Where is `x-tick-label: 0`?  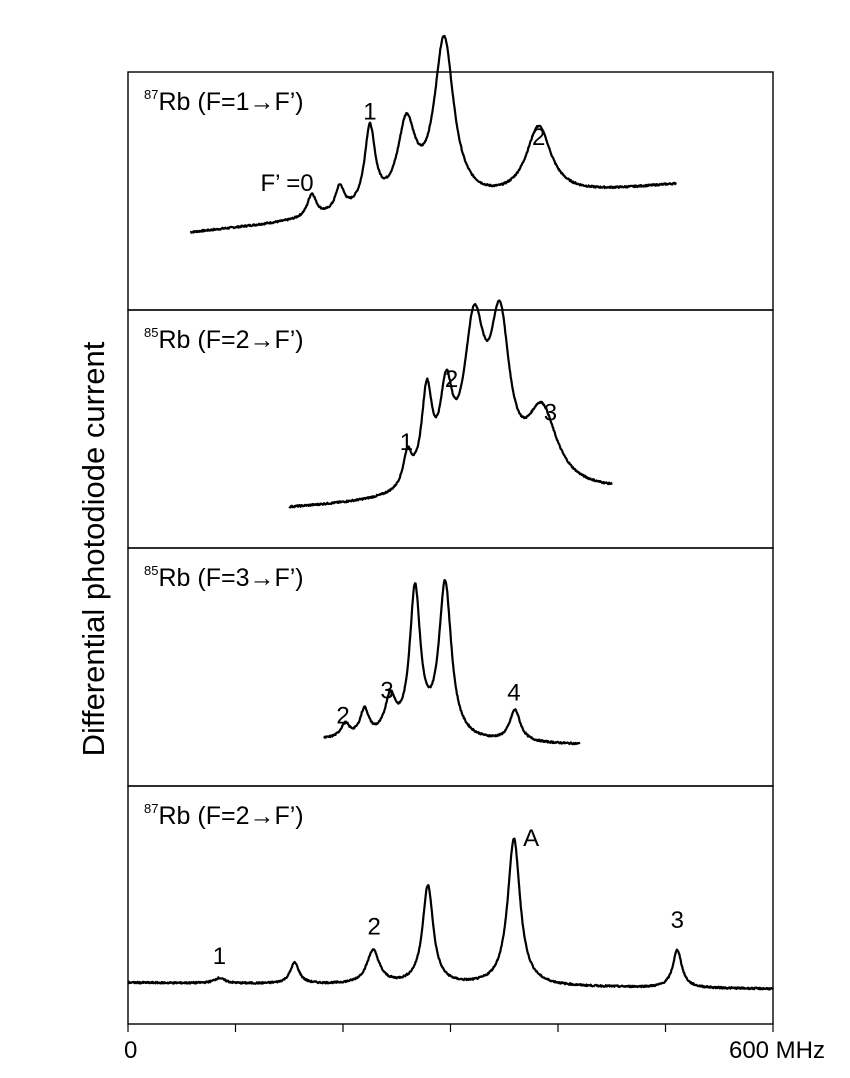 x-tick-label: 0 is located at coordinates (130, 1050).